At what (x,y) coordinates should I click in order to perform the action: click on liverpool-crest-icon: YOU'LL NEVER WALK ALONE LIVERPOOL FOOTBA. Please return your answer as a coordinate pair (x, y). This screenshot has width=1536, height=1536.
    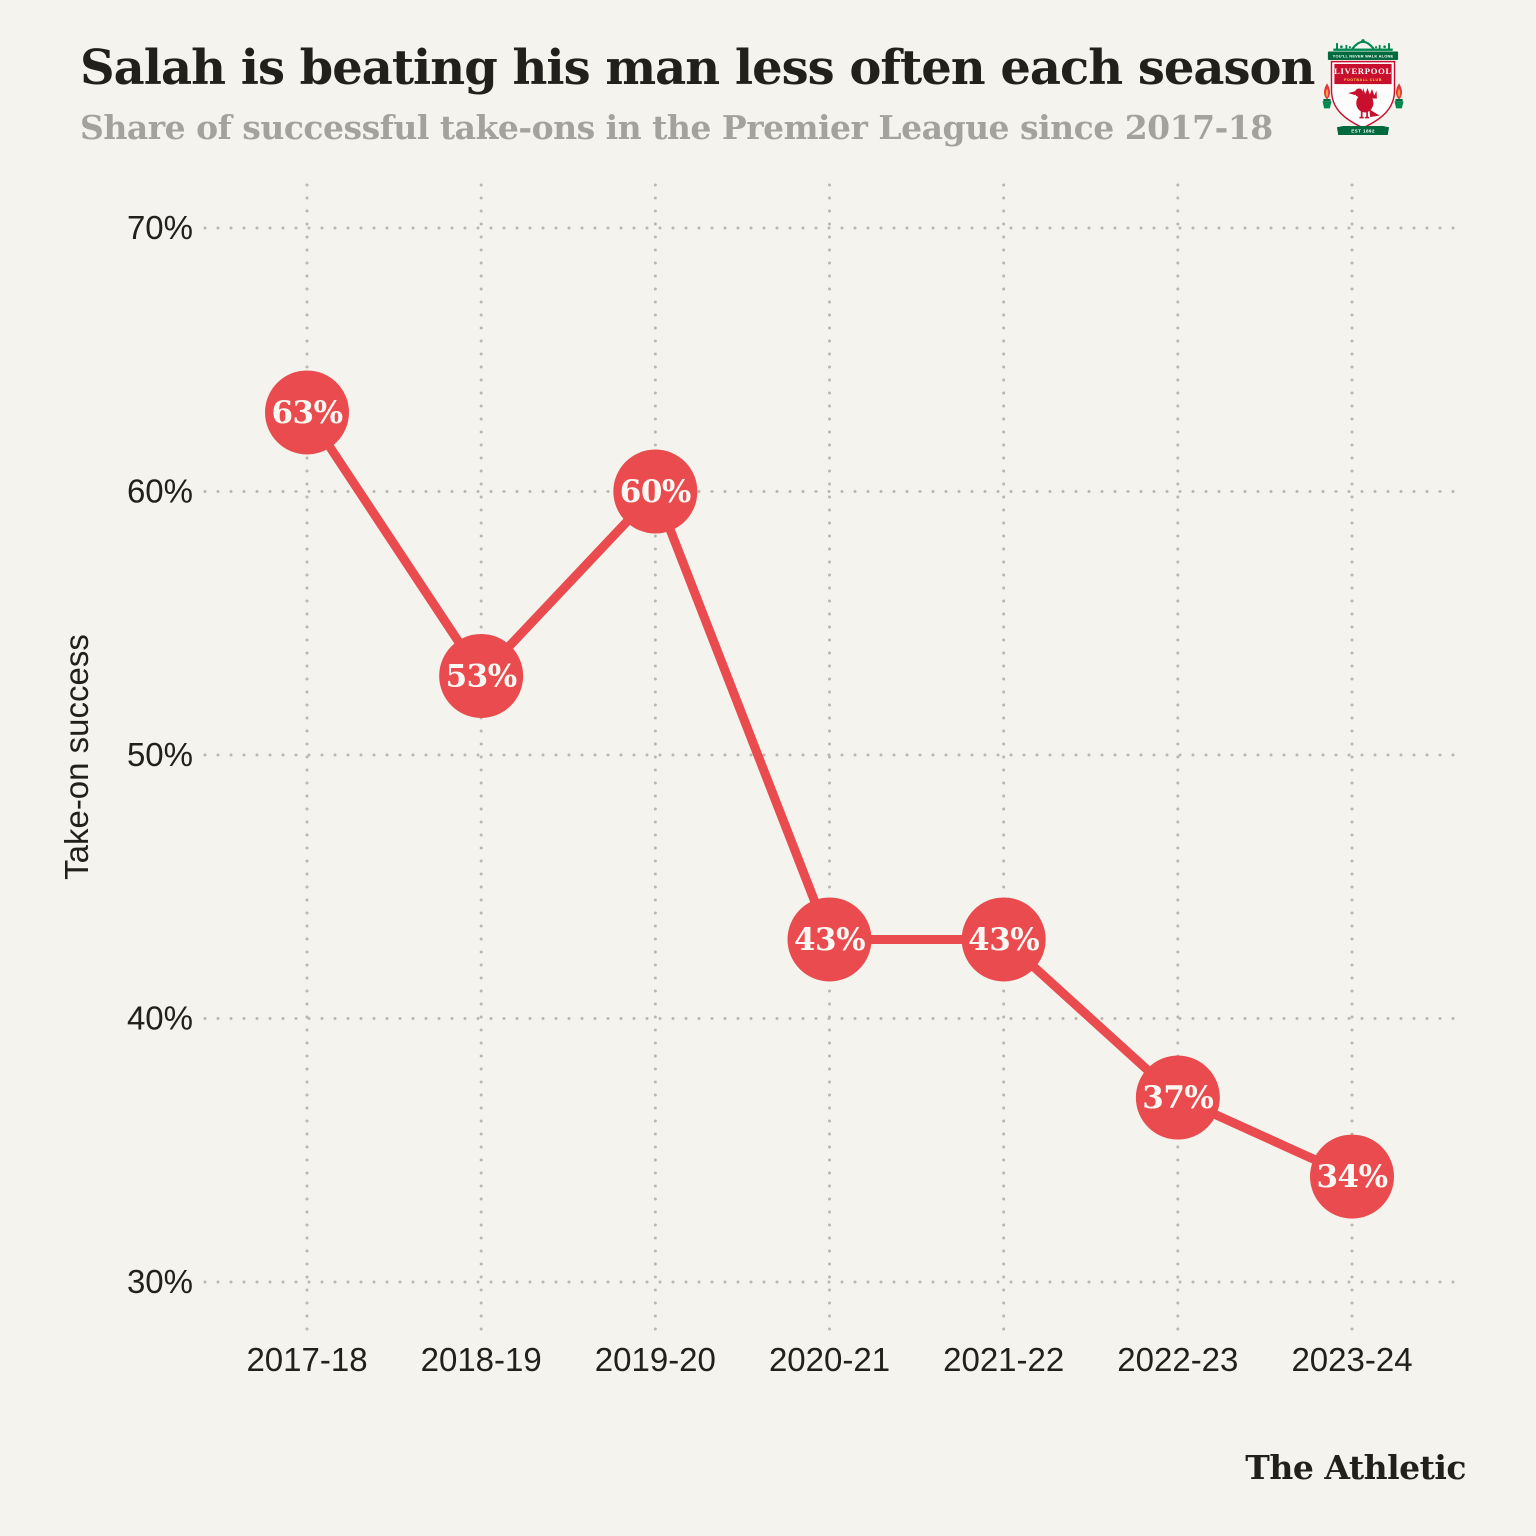
    Looking at the image, I should click on (1363, 87).